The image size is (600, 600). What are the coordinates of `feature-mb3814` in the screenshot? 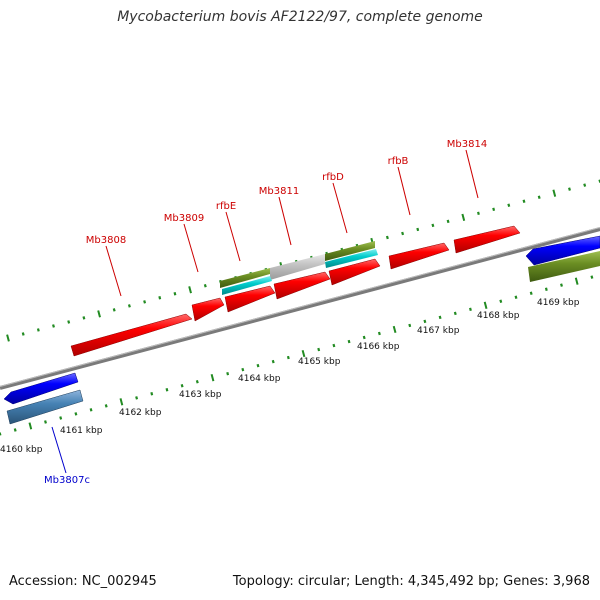 It's located at (487, 239).